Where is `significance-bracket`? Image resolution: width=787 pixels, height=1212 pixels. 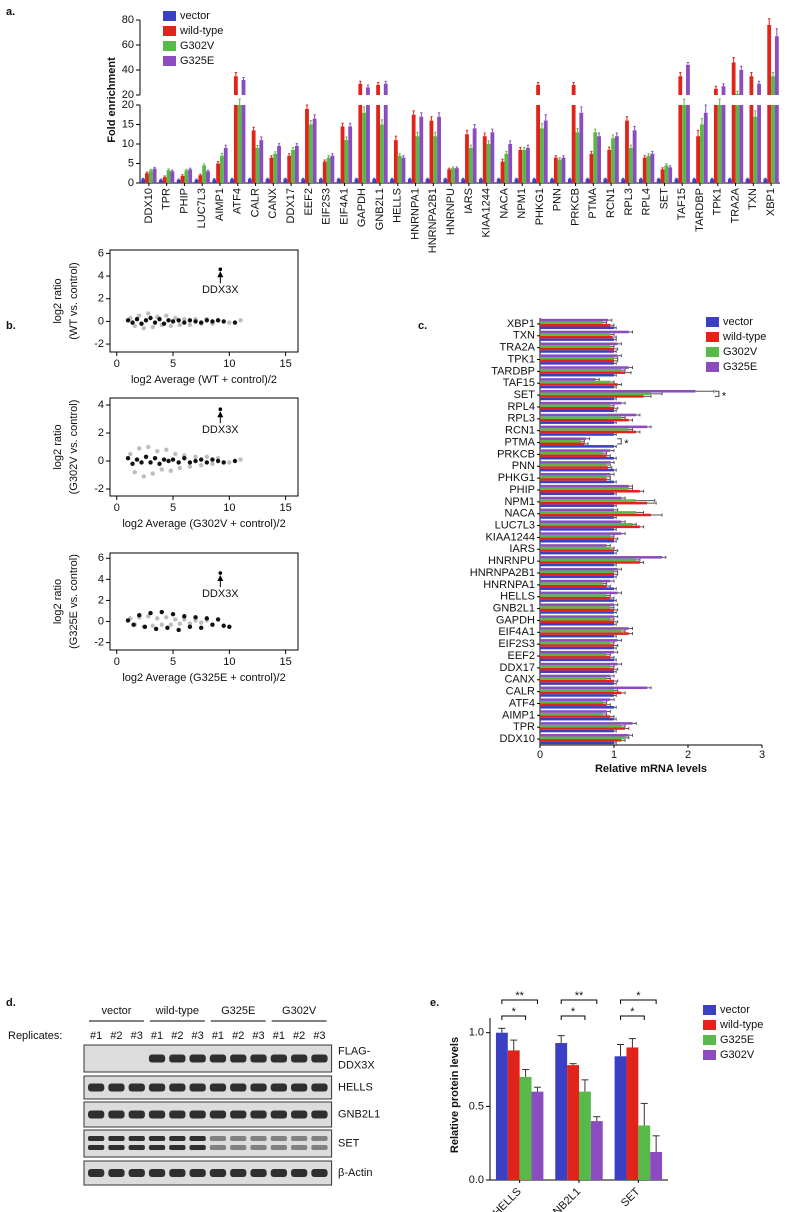
significance-bracket is located at coordinates (619, 441).